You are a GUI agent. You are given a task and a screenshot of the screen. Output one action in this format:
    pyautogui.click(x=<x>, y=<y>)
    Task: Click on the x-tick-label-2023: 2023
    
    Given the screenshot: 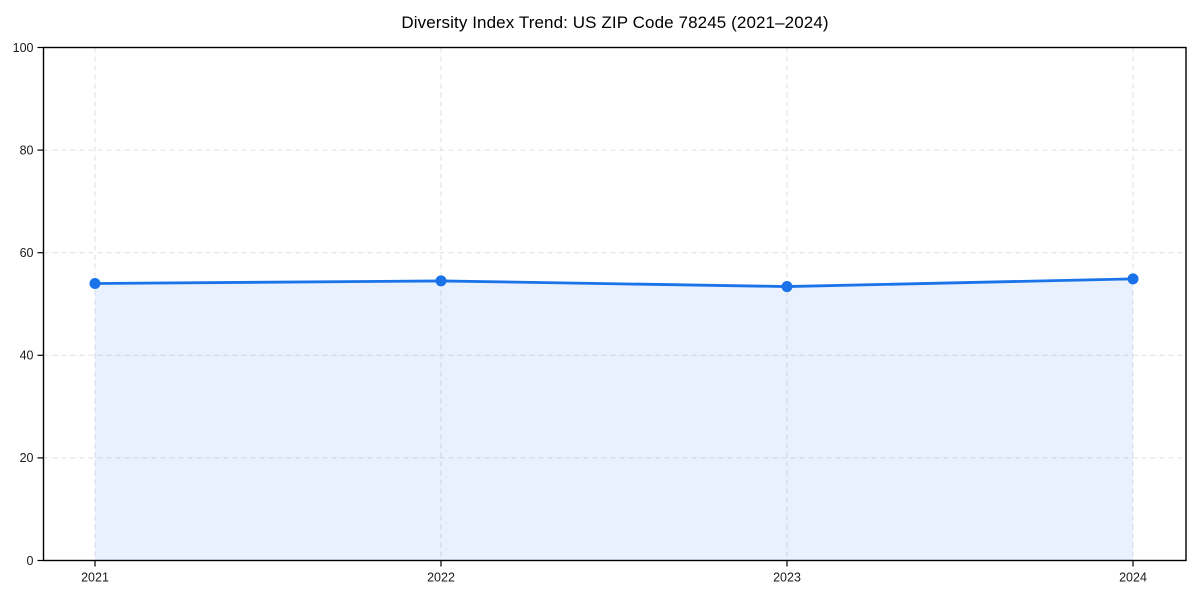 What is the action you would take?
    pyautogui.click(x=787, y=578)
    